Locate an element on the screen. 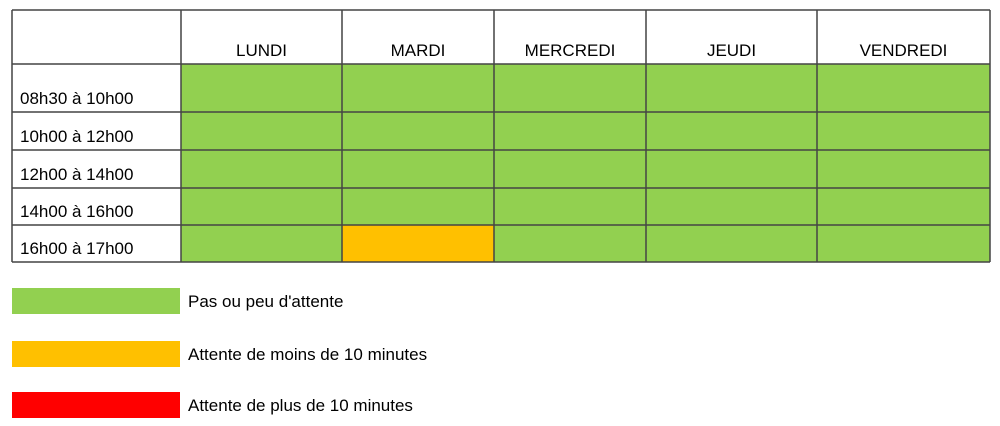  legend-label: Attente de plus de 10 minutes is located at coordinates (300, 405).